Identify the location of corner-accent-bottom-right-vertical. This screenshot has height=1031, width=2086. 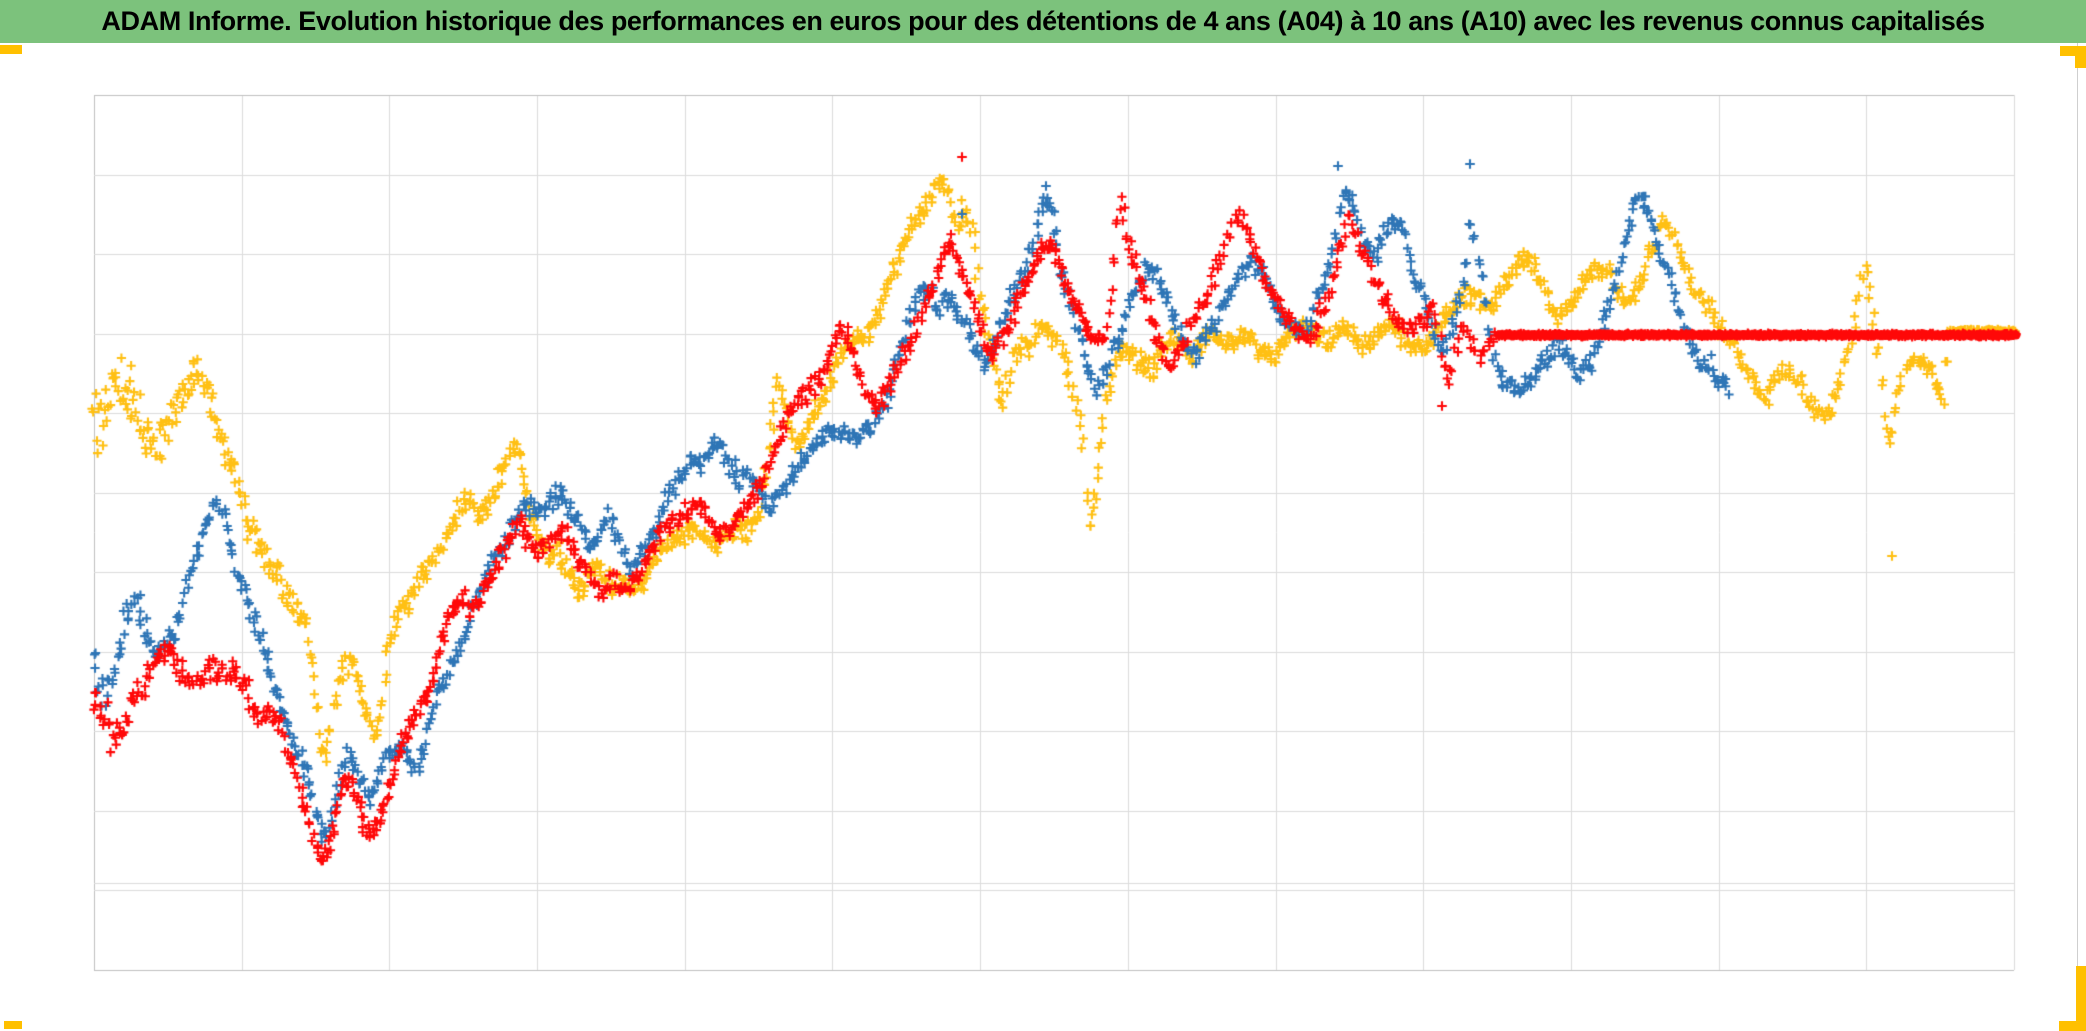
(2081, 998).